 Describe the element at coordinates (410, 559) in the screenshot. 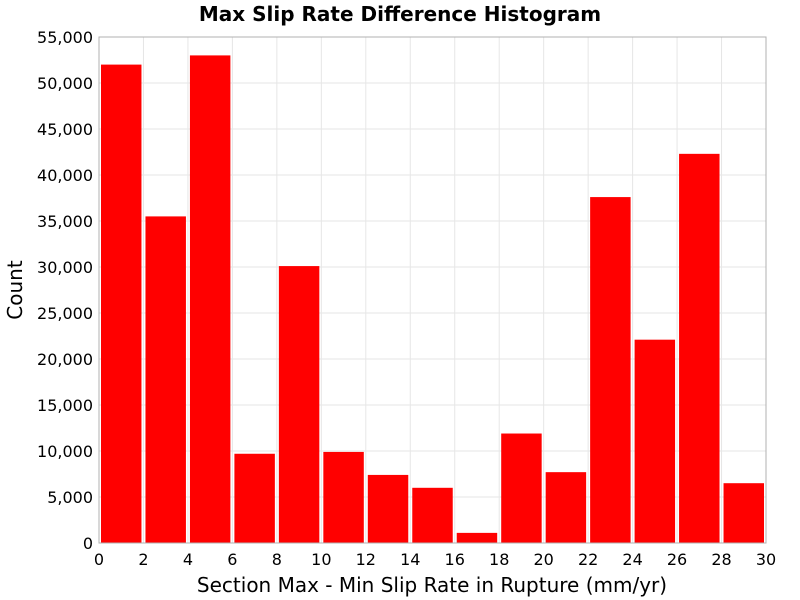

I see `x-tick-label: 14` at that location.